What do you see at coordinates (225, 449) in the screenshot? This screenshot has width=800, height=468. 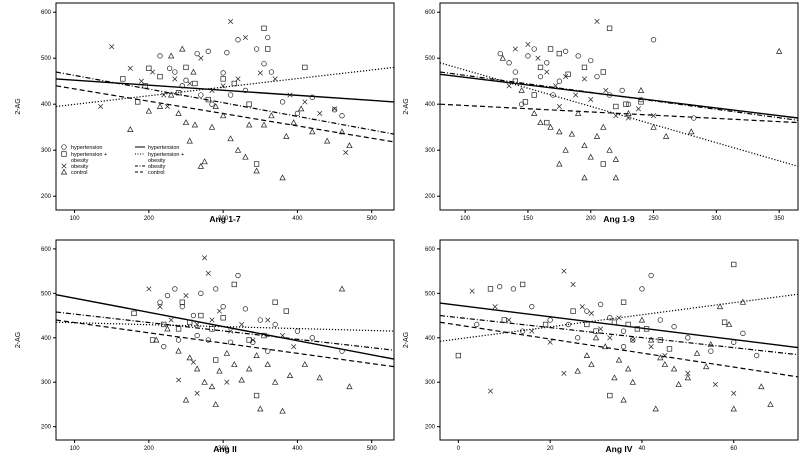 I see `x-axis-title: Ang II` at bounding box center [225, 449].